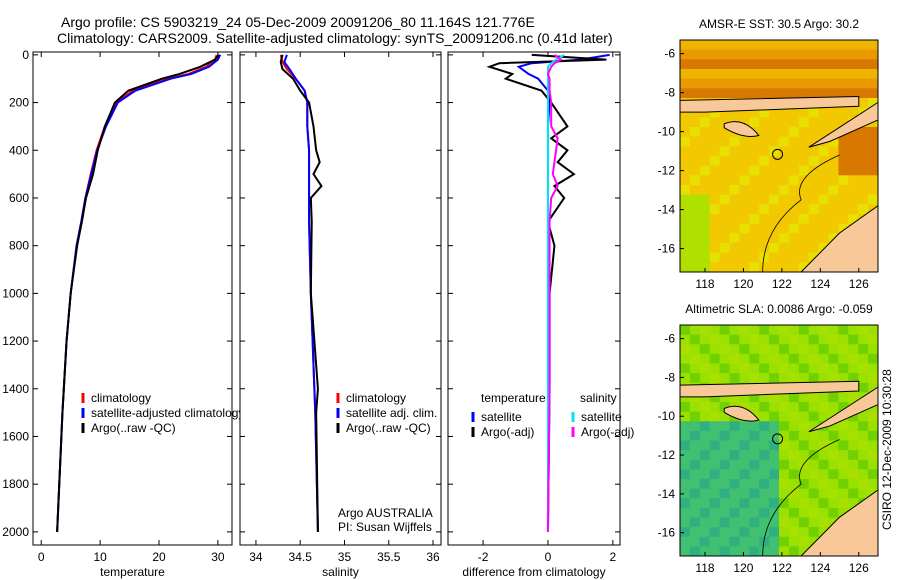 Image resolution: width=900 pixels, height=580 pixels. Describe the element at coordinates (743, 568) in the screenshot. I see `x-tick-label: 120` at that location.